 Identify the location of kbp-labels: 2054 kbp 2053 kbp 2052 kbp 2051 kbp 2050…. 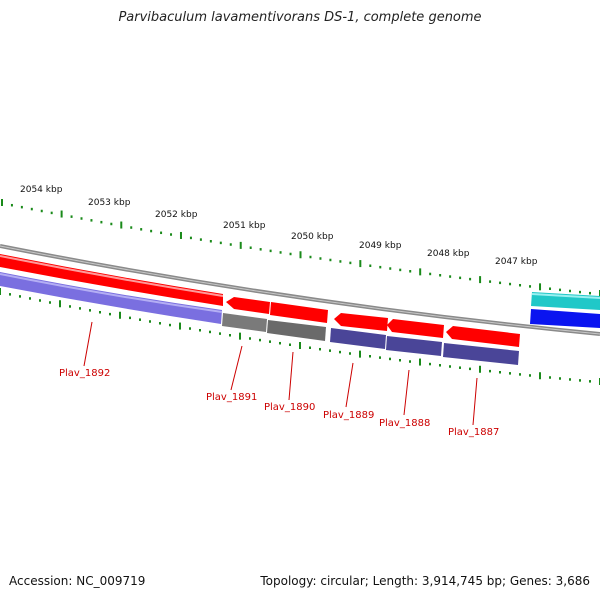
(279, 226).